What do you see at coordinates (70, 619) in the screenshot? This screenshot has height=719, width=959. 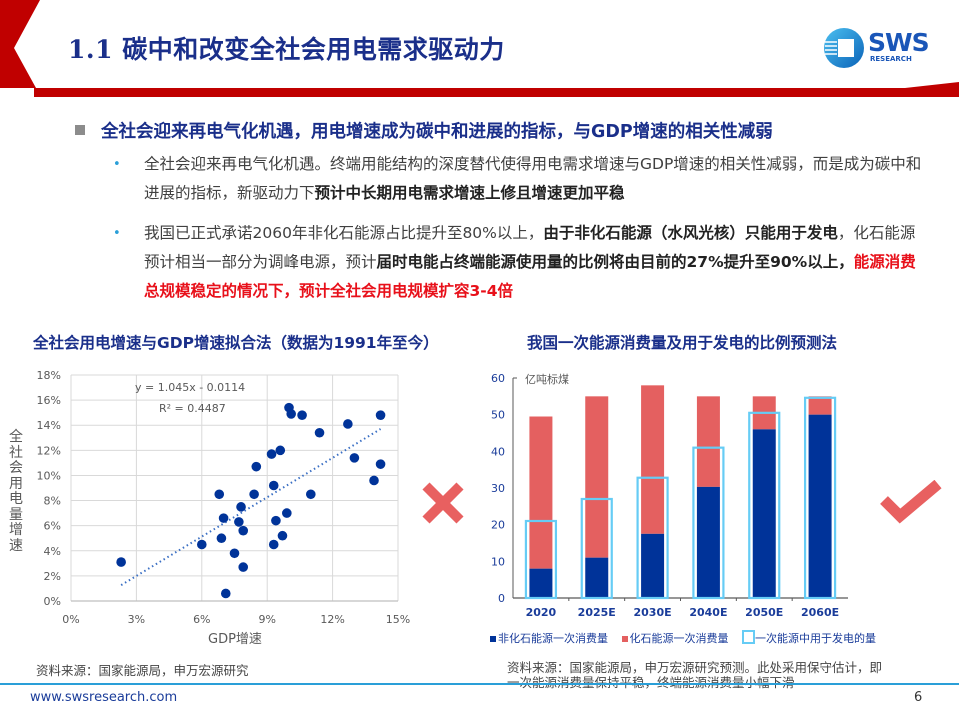 I see `x-tick-label: 0%` at bounding box center [70, 619].